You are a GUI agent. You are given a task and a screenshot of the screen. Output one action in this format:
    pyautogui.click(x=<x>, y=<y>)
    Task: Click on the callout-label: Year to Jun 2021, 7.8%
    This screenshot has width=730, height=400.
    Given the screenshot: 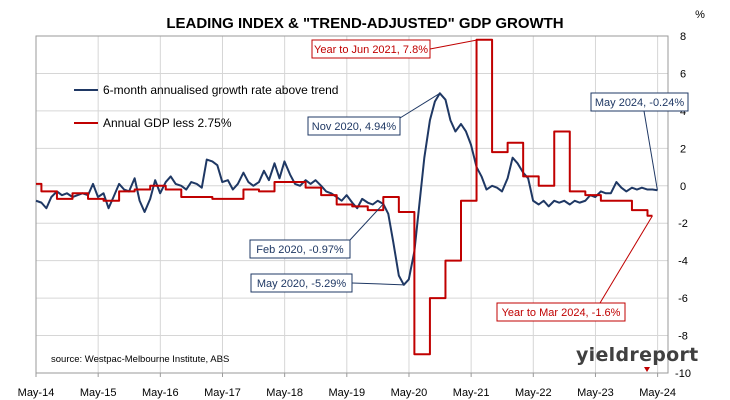 What is the action you would take?
    pyautogui.click(x=371, y=50)
    